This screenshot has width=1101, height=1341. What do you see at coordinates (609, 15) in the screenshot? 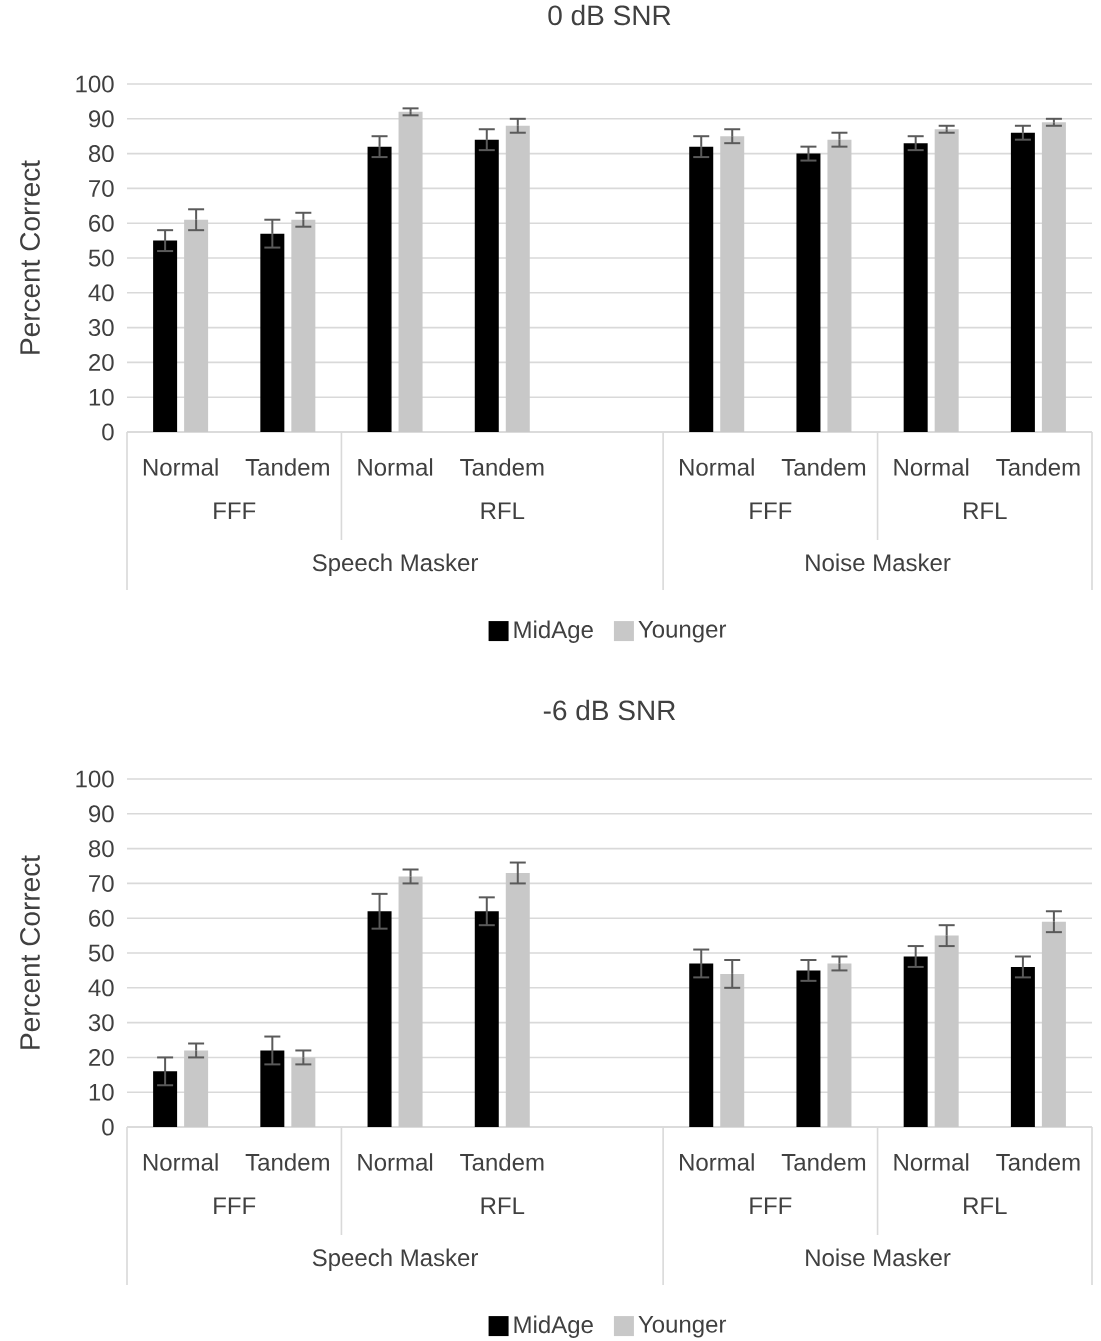
I see `chart-title: 0 dB SNR` at bounding box center [609, 15].